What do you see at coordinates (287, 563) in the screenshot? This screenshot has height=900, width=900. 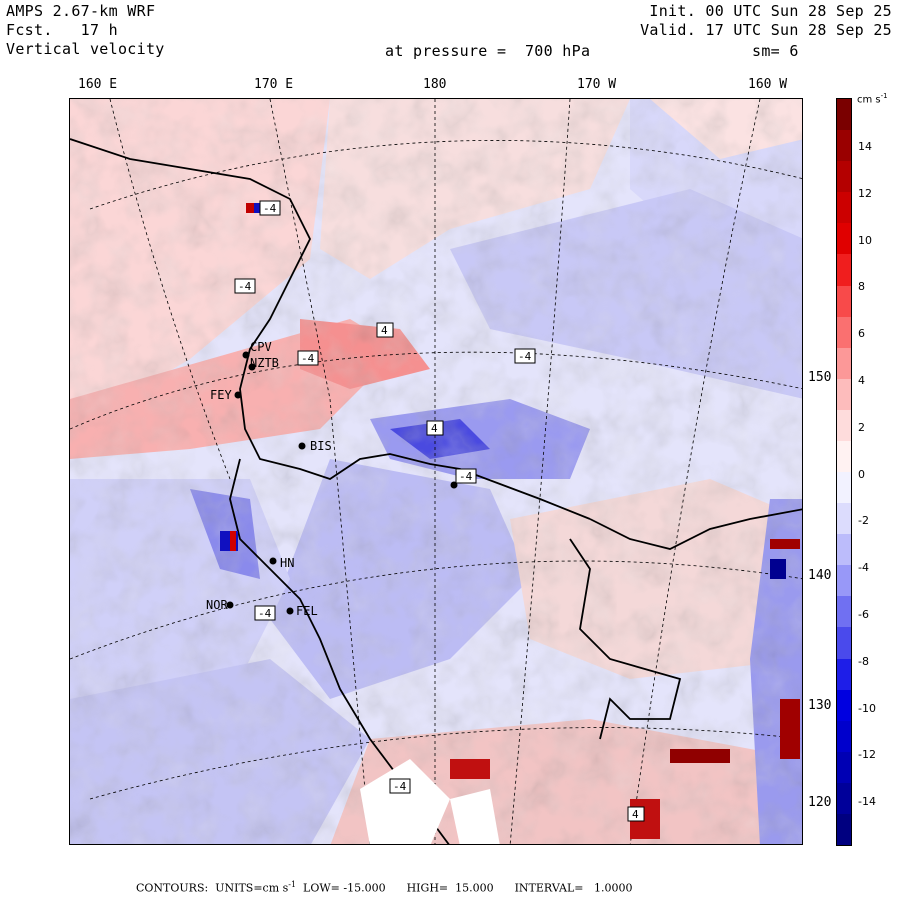 I see `station-hn: HN` at bounding box center [287, 563].